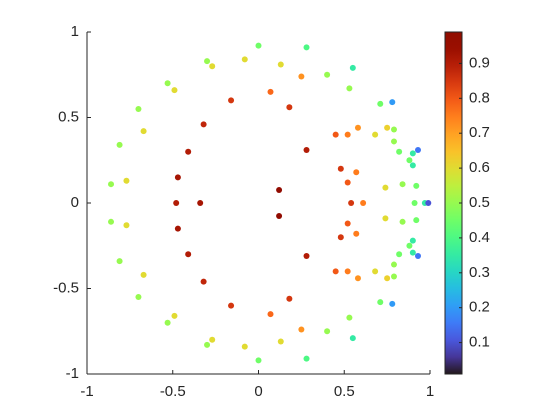  Describe the element at coordinates (479, 62) in the screenshot. I see `colorbar-tick-label: 0.9` at that location.